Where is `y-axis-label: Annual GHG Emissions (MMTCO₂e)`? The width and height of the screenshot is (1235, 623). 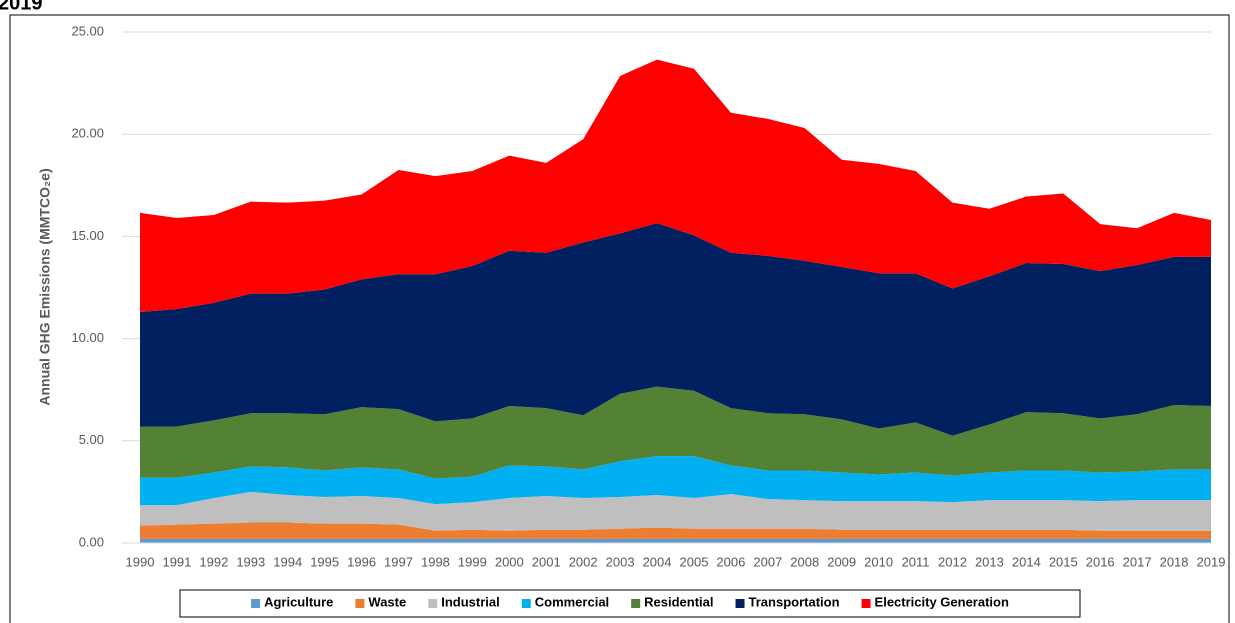
y-axis-label: Annual GHG Emissions (MMTCO₂e) is located at coordinates (45, 286).